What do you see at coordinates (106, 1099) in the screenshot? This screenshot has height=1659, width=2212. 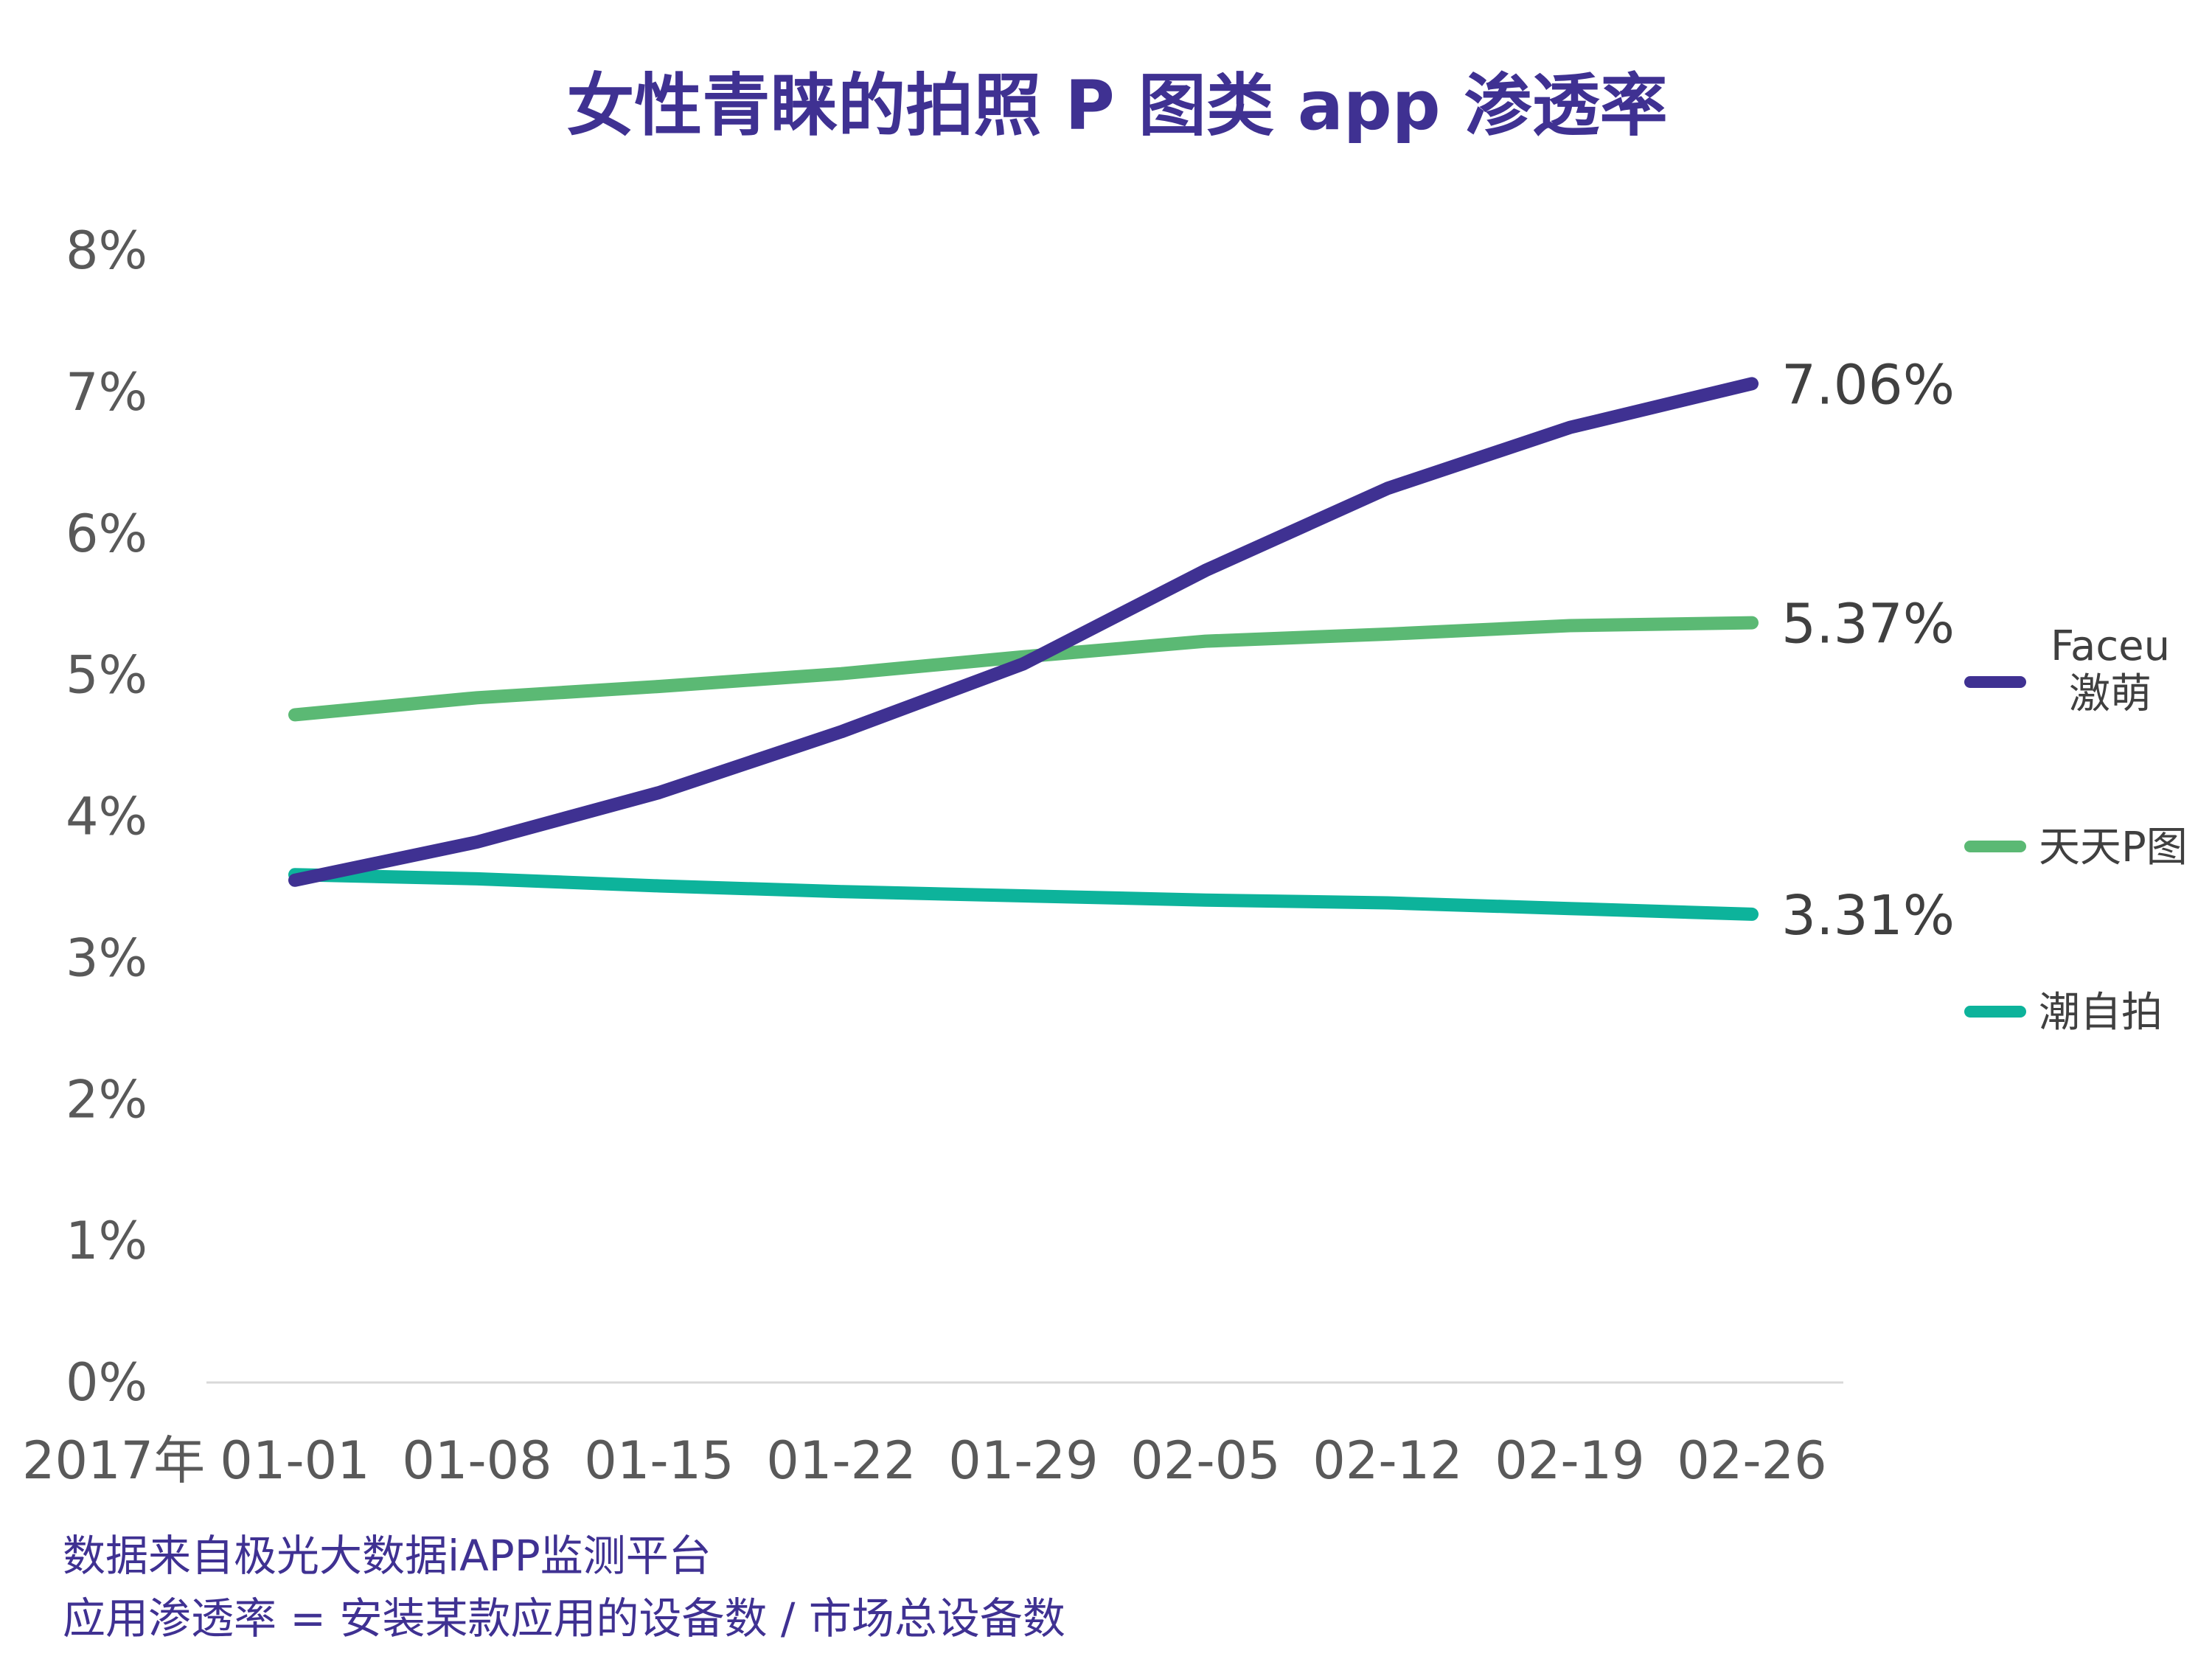 I see `y-tick-label: 2%` at bounding box center [106, 1099].